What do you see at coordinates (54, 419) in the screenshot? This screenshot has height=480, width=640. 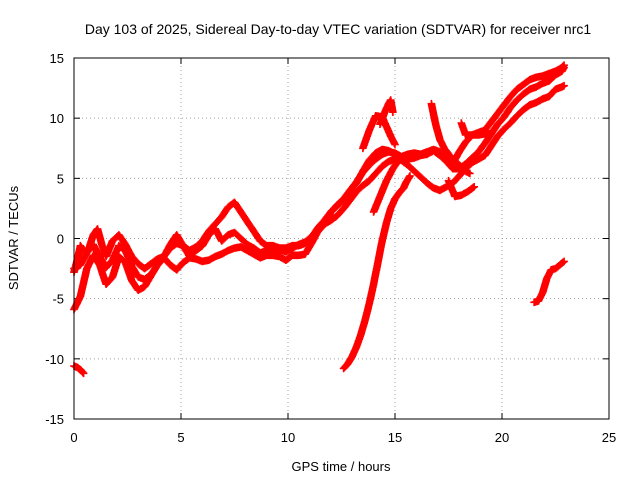 I see `y-tick-label: -15` at bounding box center [54, 419].